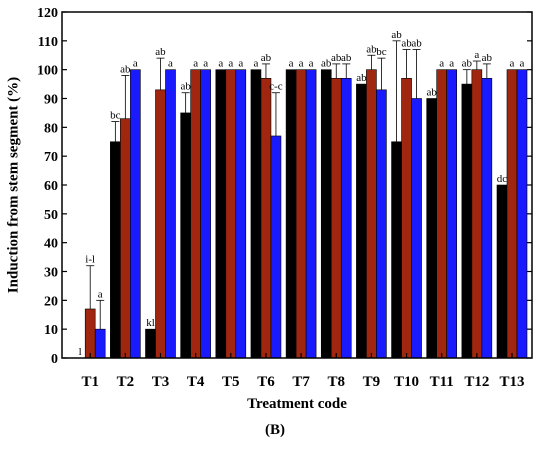  Describe the element at coordinates (51, 128) in the screenshot. I see `y-tick-label: 80` at that location.